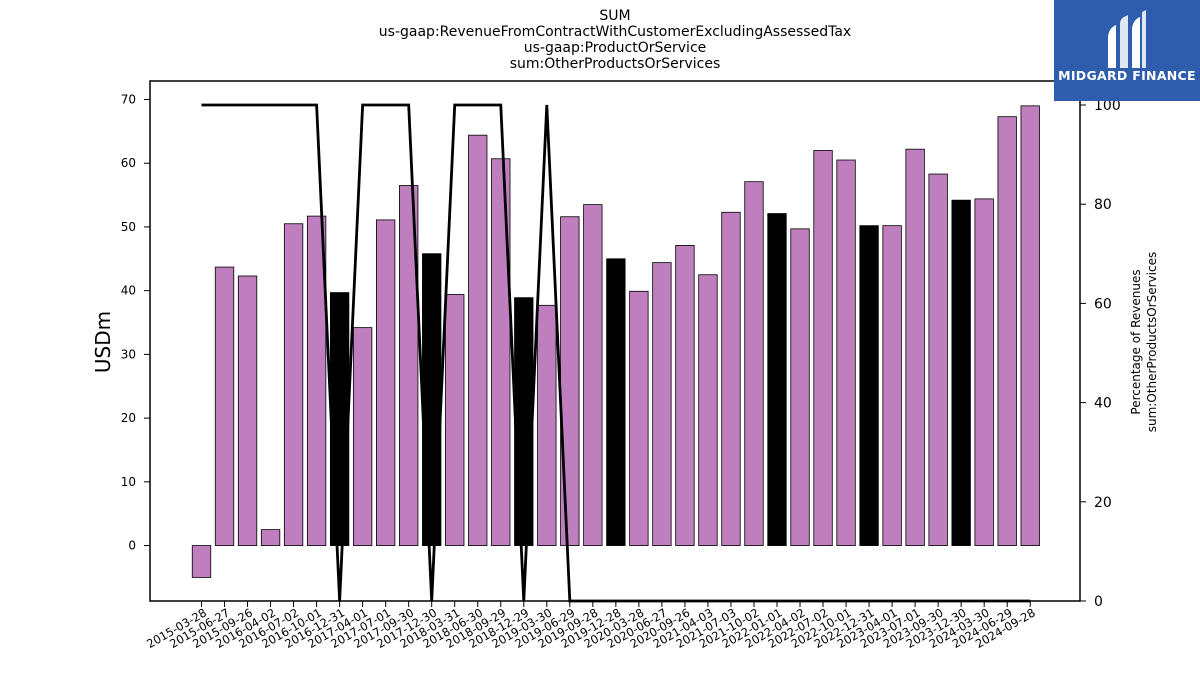  I want to click on y2-tick-label: 60, so click(1103, 304).